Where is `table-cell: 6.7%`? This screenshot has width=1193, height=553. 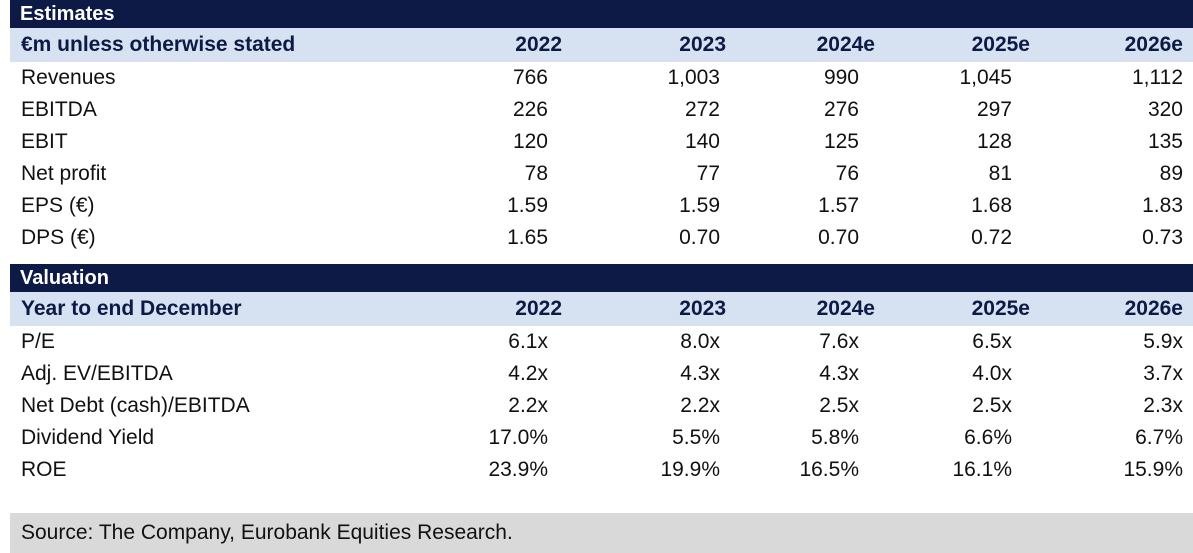
table-cell: 6.7% is located at coordinates (1159, 437).